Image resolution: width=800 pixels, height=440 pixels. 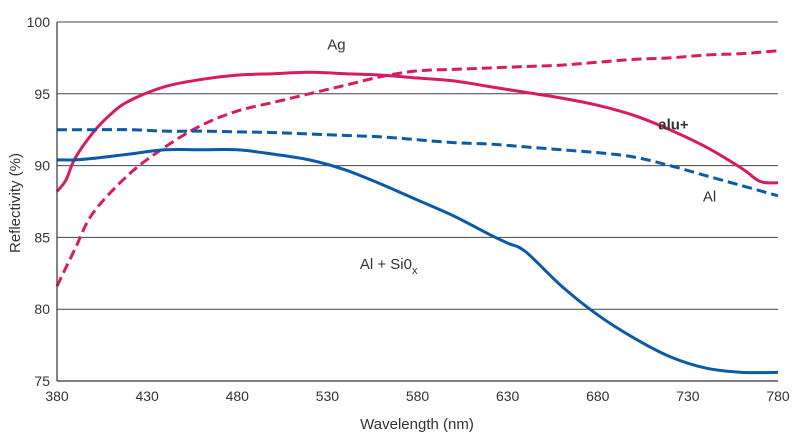 What do you see at coordinates (336, 44) in the screenshot?
I see `series-label-0: Ag` at bounding box center [336, 44].